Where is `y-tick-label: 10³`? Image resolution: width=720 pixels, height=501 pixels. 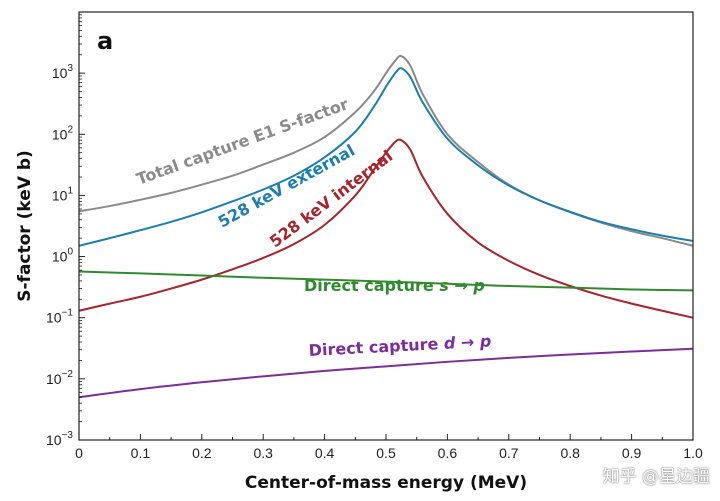 y-tick-label: 10³ is located at coordinates (63, 72).